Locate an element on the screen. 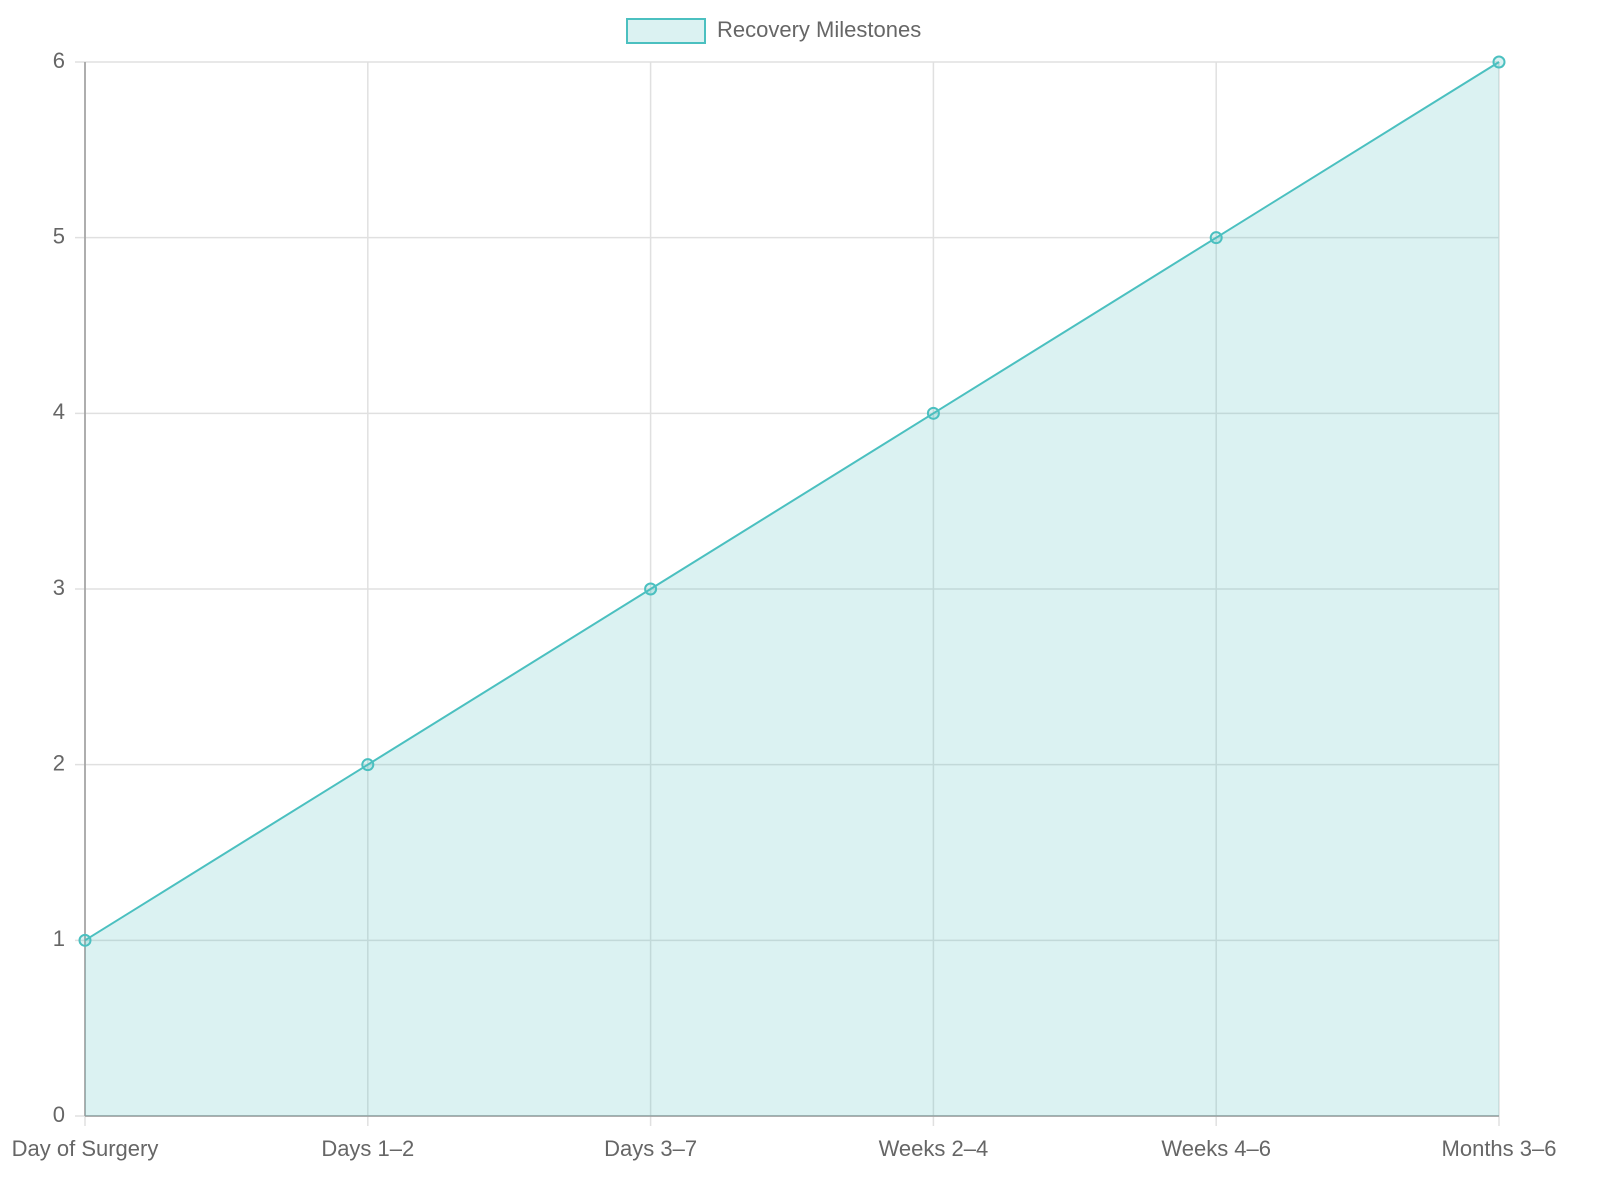 The width and height of the screenshot is (1600, 1200). y-tick-label: 3 is located at coordinates (59, 587).